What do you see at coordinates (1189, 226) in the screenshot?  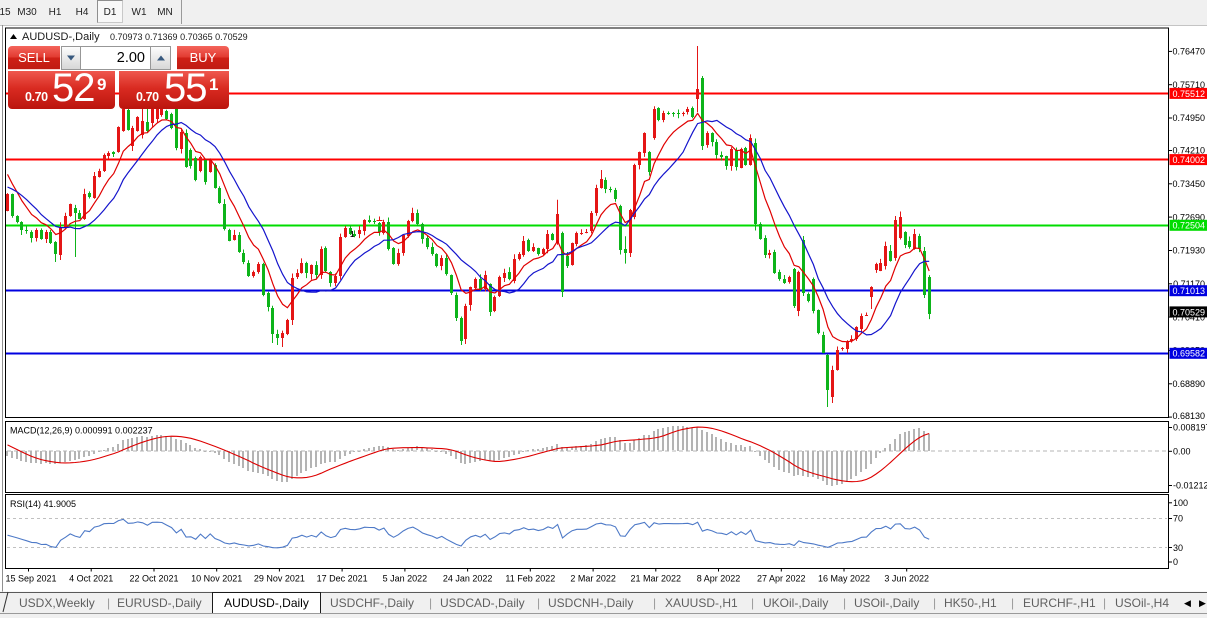 I see `svg-text: 0.72504` at bounding box center [1189, 226].